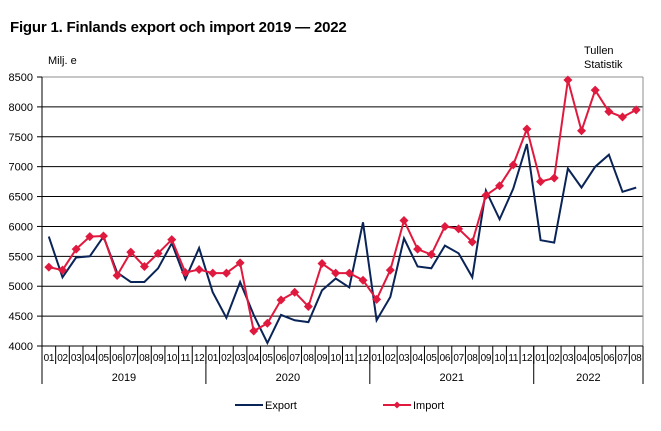 This screenshot has height=431, width=661. Describe the element at coordinates (25, 212) in the screenshot. I see `y-axis-ticks: 4000 4500 5000 5500 6000 6500 7000 7500 8000 8500` at that location.